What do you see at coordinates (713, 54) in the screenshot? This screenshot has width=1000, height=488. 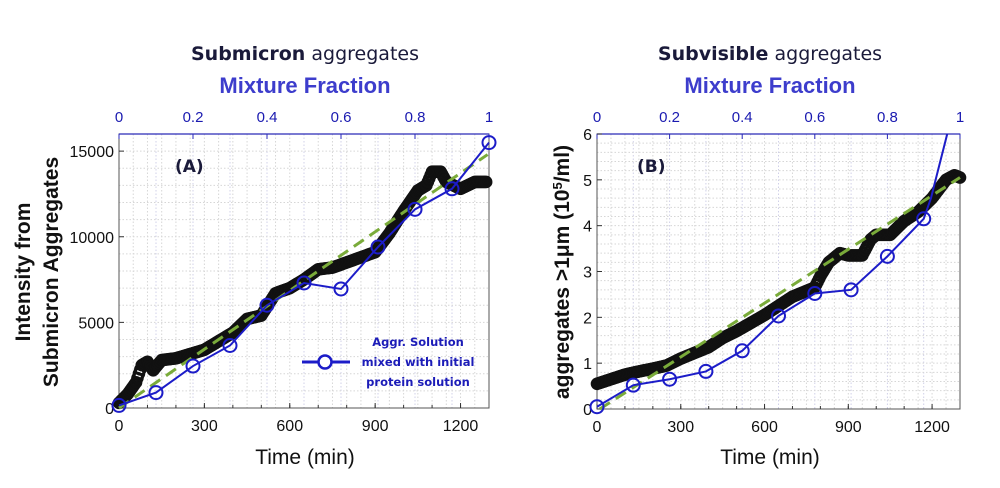 I see `chart-title-bold: Subvisible` at bounding box center [713, 54].